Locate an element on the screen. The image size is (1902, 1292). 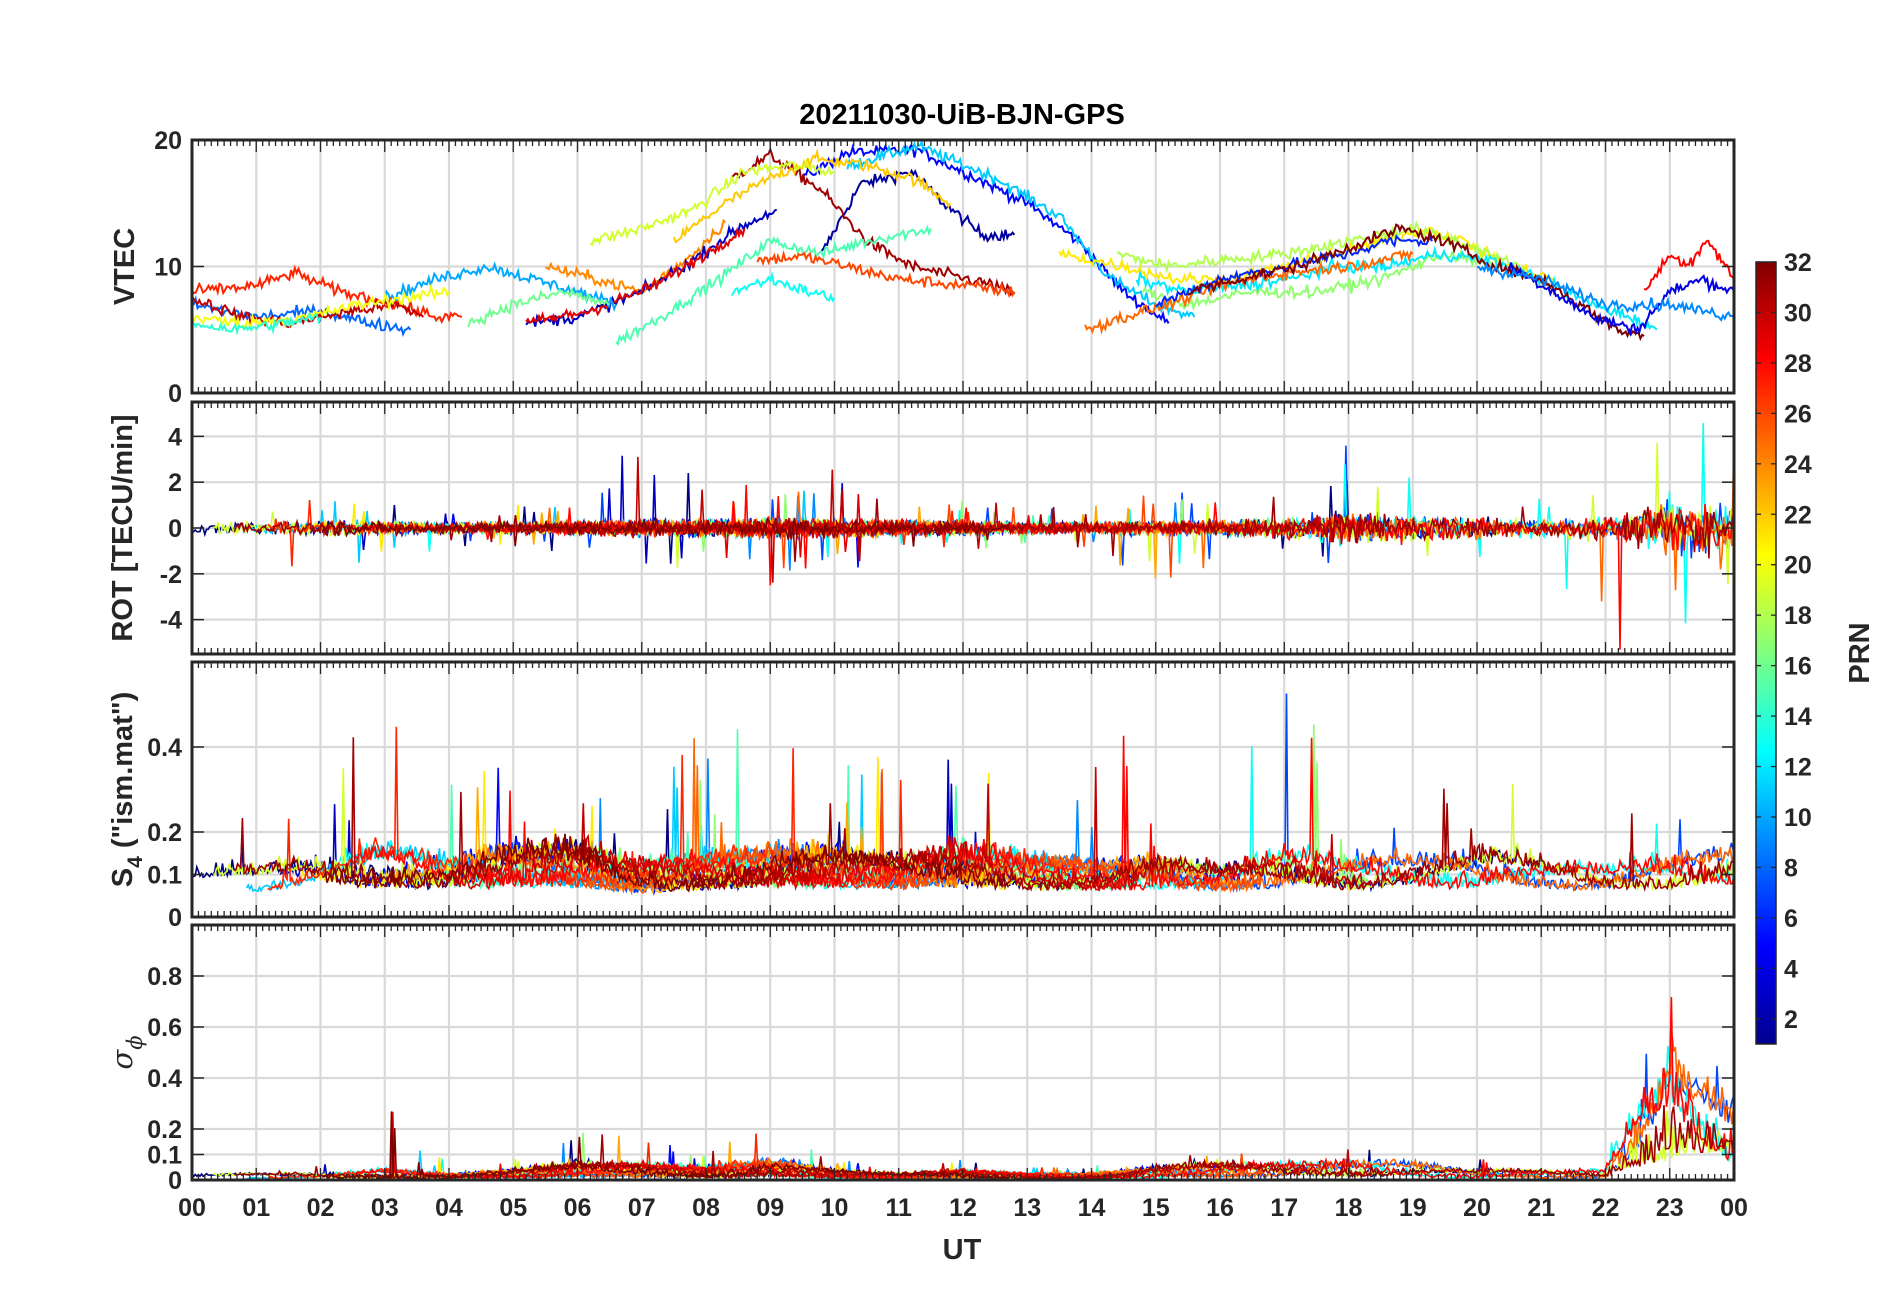
colorbar-tick-label: 26 is located at coordinates (1798, 414).